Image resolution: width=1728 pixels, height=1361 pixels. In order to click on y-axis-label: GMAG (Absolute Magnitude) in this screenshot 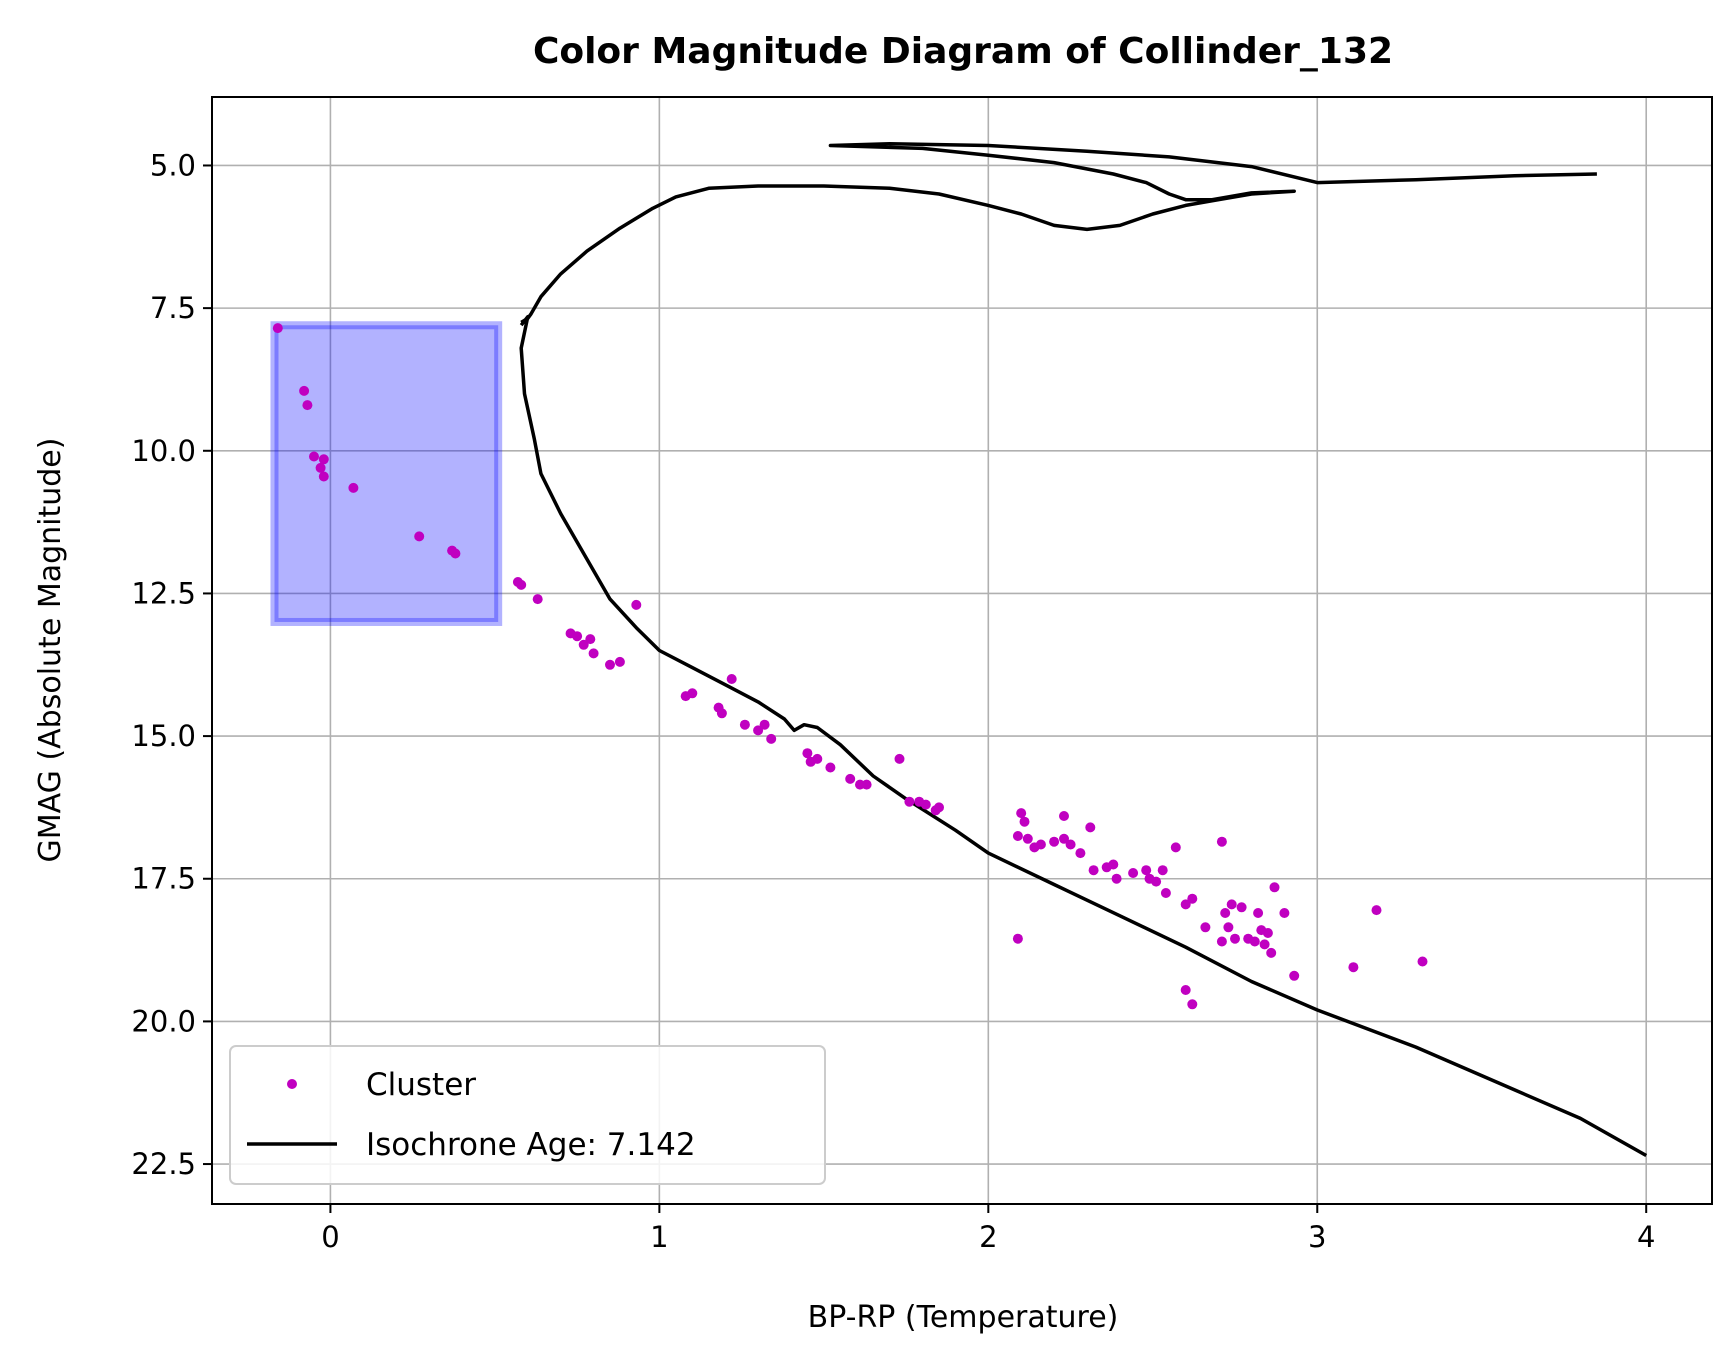, I will do `click(50, 650)`.